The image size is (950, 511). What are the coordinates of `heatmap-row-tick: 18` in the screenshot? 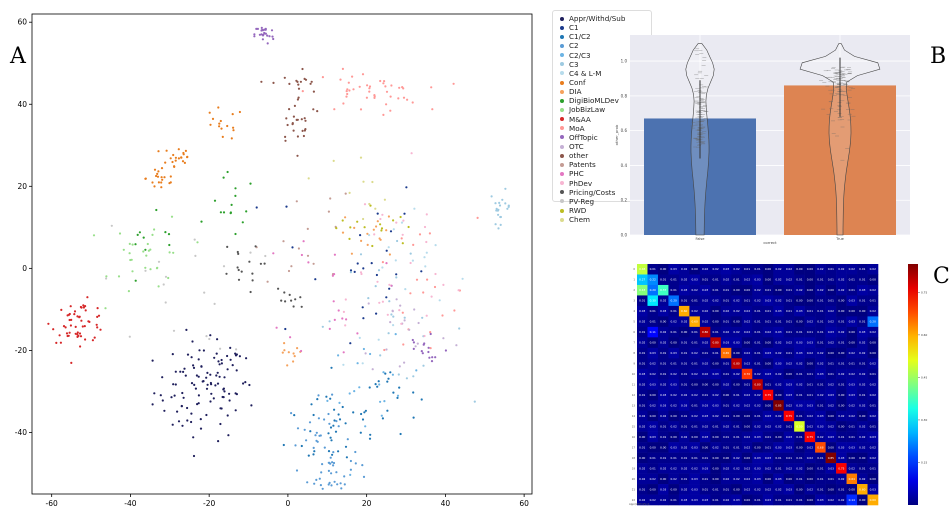 It's located at (634, 458).